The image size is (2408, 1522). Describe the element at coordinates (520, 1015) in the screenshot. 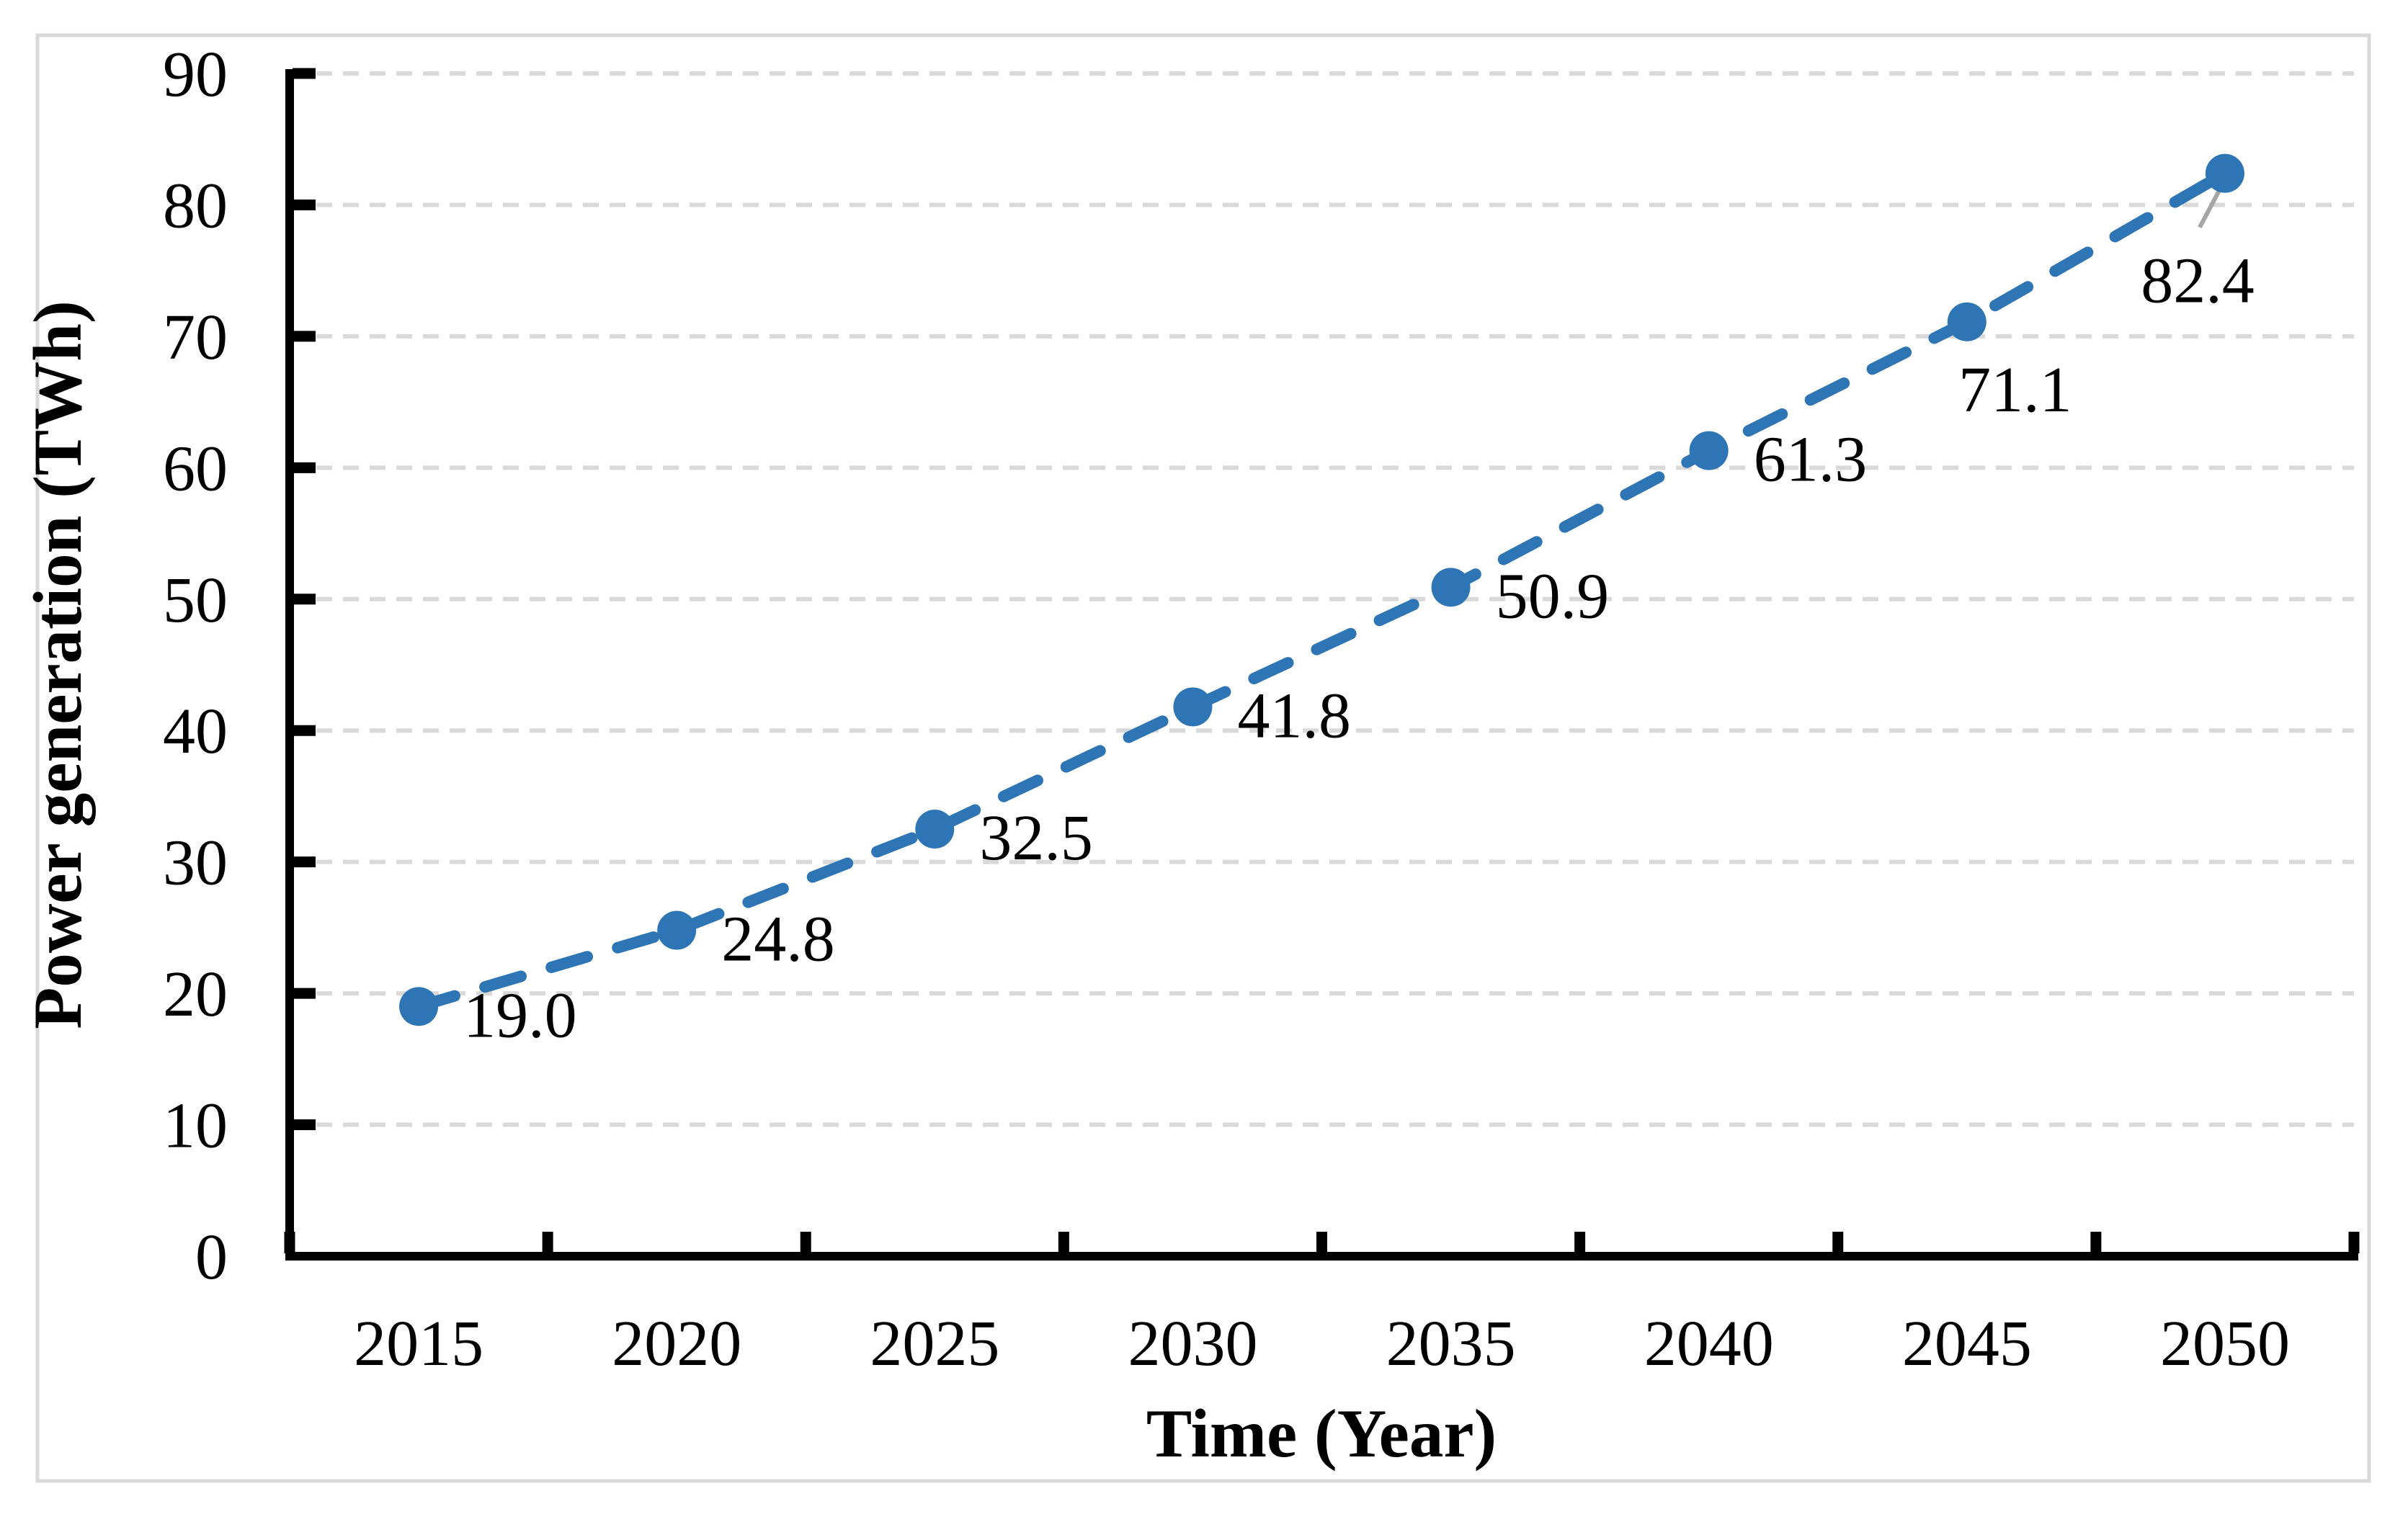

I see `data-point-label: 19.0` at that location.